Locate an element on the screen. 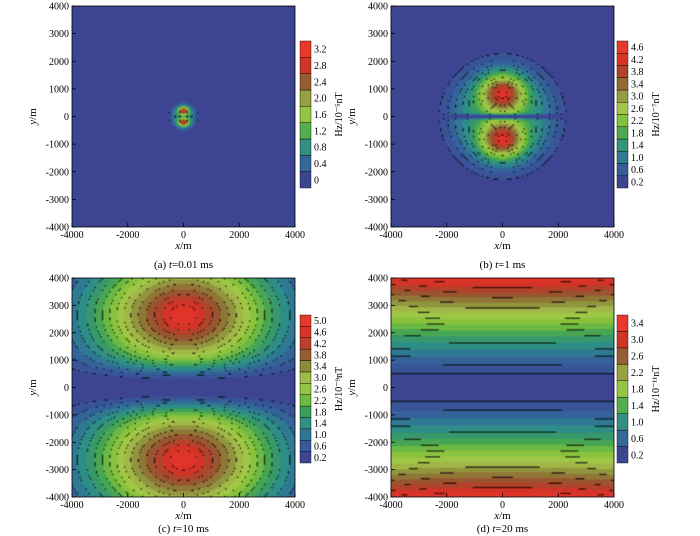 The height and width of the screenshot is (536, 700). x-tick-label: 4000 is located at coordinates (295, 505).